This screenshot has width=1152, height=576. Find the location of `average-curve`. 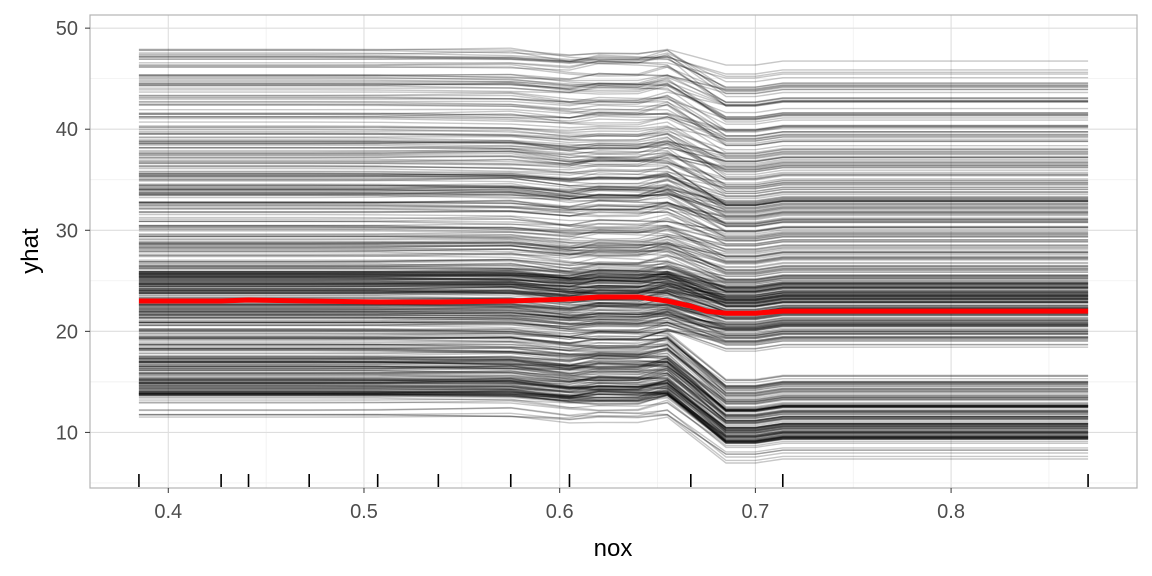

average-curve is located at coordinates (613, 305).